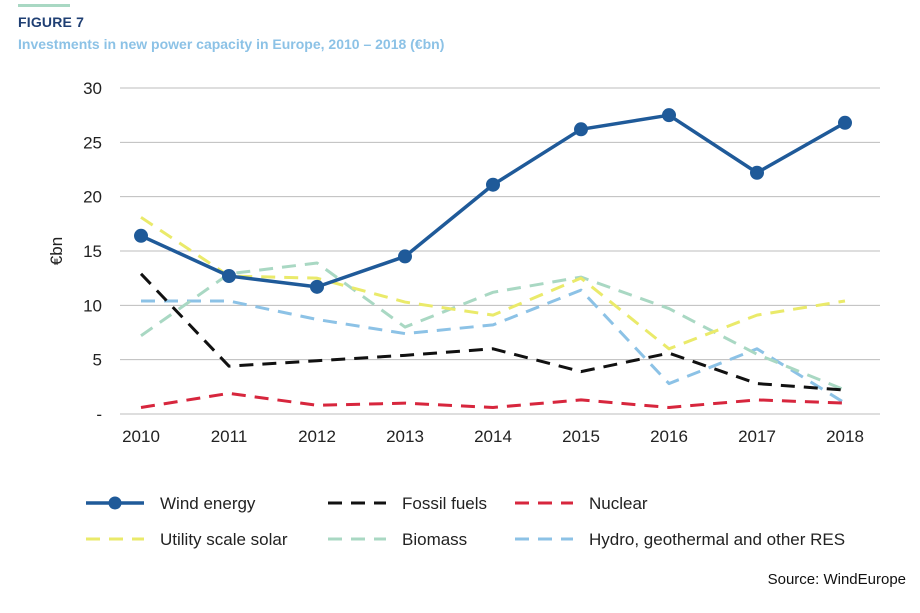 This screenshot has height=613, width=920. I want to click on x-tick-label: 2010, so click(141, 436).